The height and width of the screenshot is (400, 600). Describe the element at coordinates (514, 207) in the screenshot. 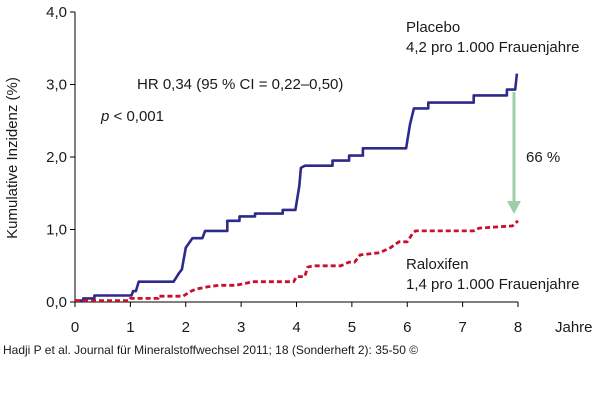

I see `reduction-arrow-head` at that location.